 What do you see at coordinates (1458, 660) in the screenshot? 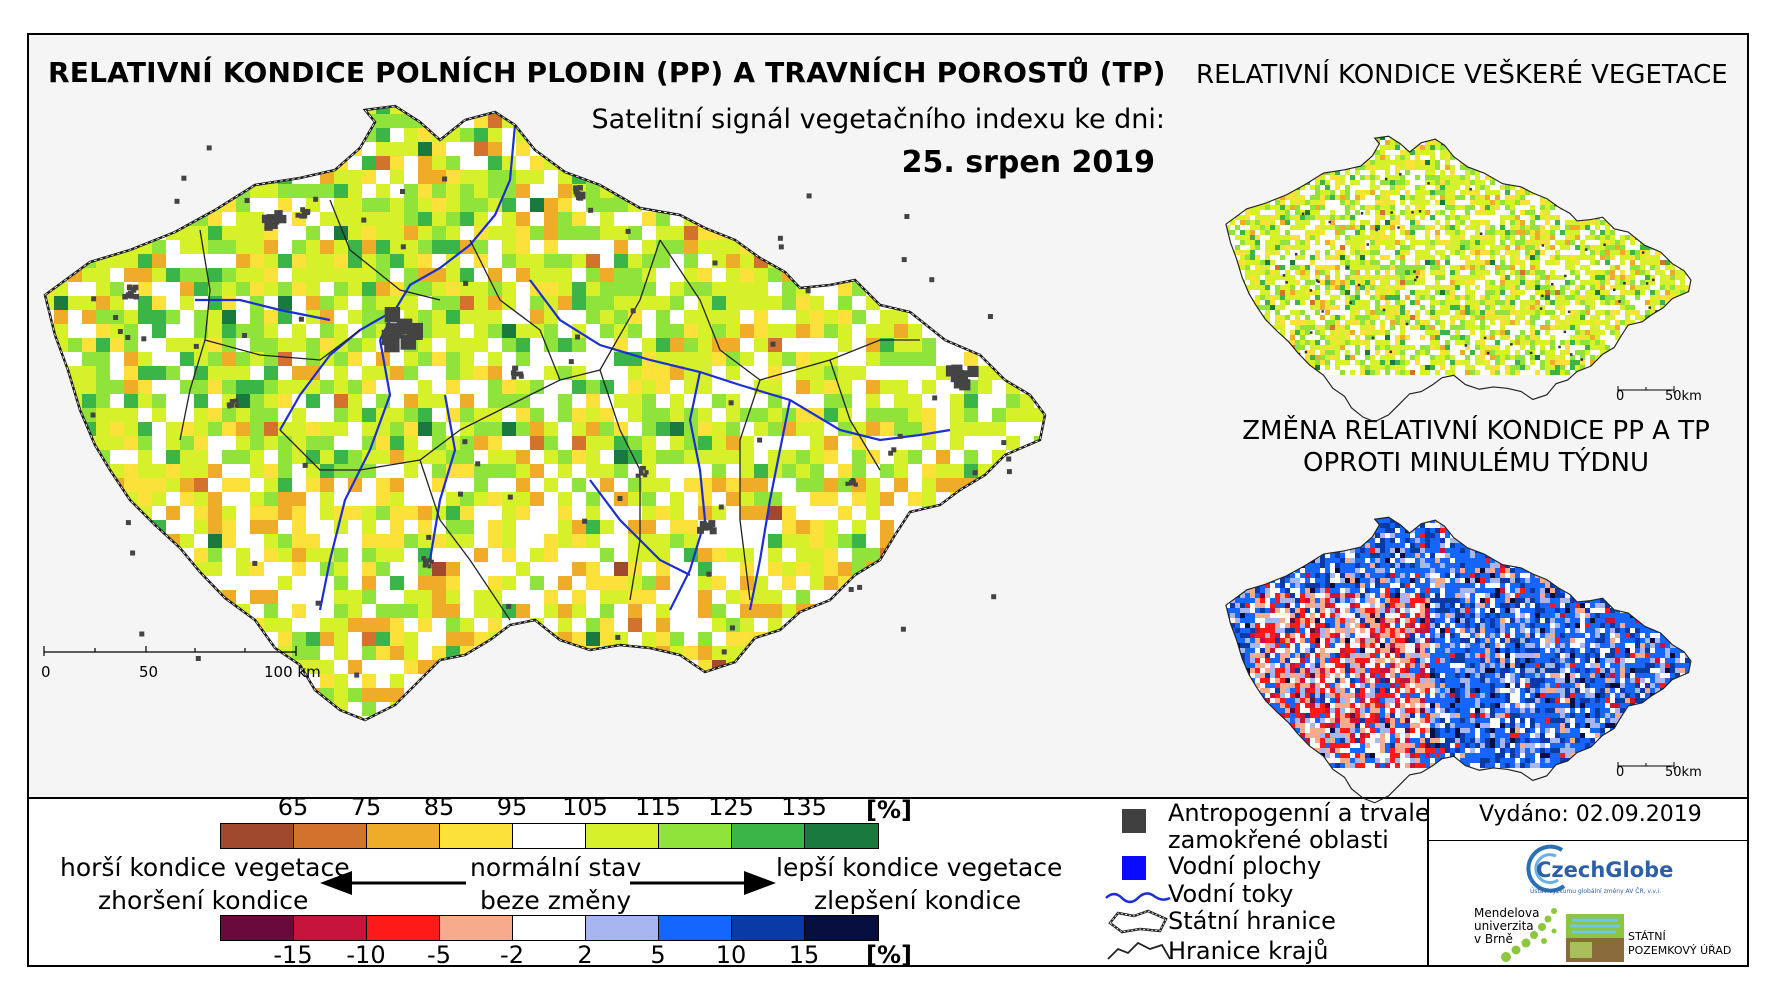
I see `change-condition-map` at bounding box center [1458, 660].